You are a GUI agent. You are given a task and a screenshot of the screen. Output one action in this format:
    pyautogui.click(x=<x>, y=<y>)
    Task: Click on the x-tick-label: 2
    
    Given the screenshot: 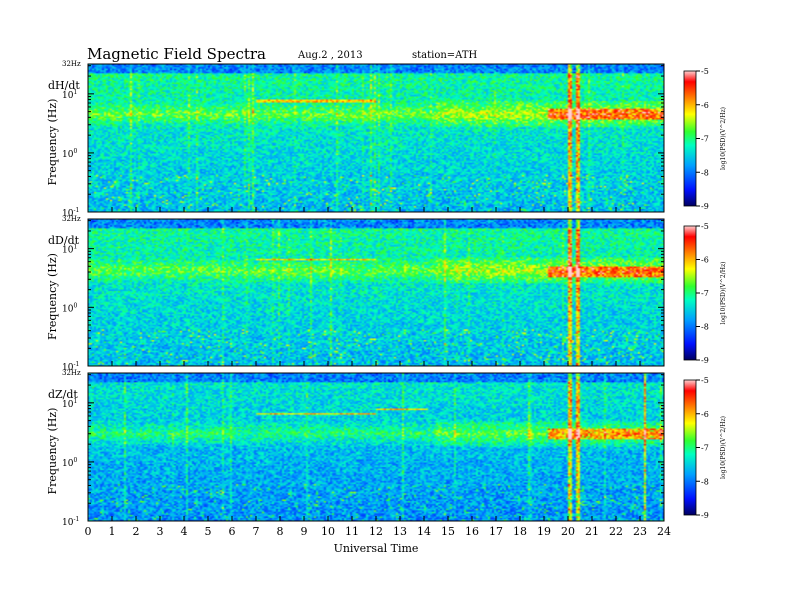 What is the action you would take?
    pyautogui.click(x=136, y=531)
    